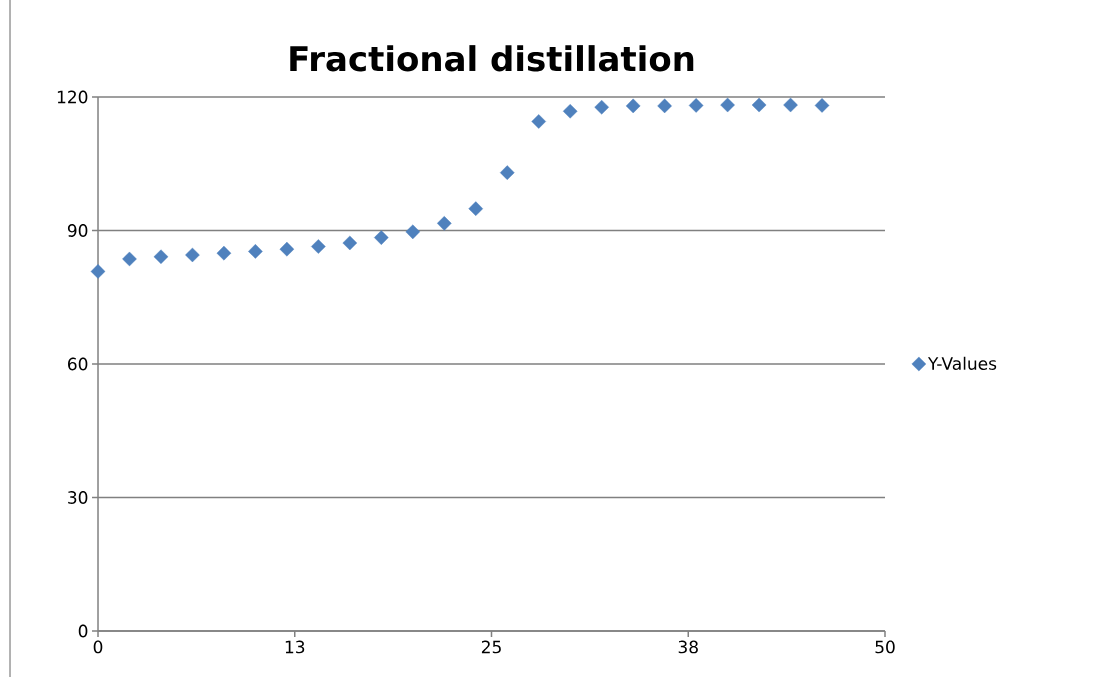 This screenshot has width=1093, height=677. What do you see at coordinates (492, 58) in the screenshot?
I see `chart-title: Fractional distillation` at bounding box center [492, 58].